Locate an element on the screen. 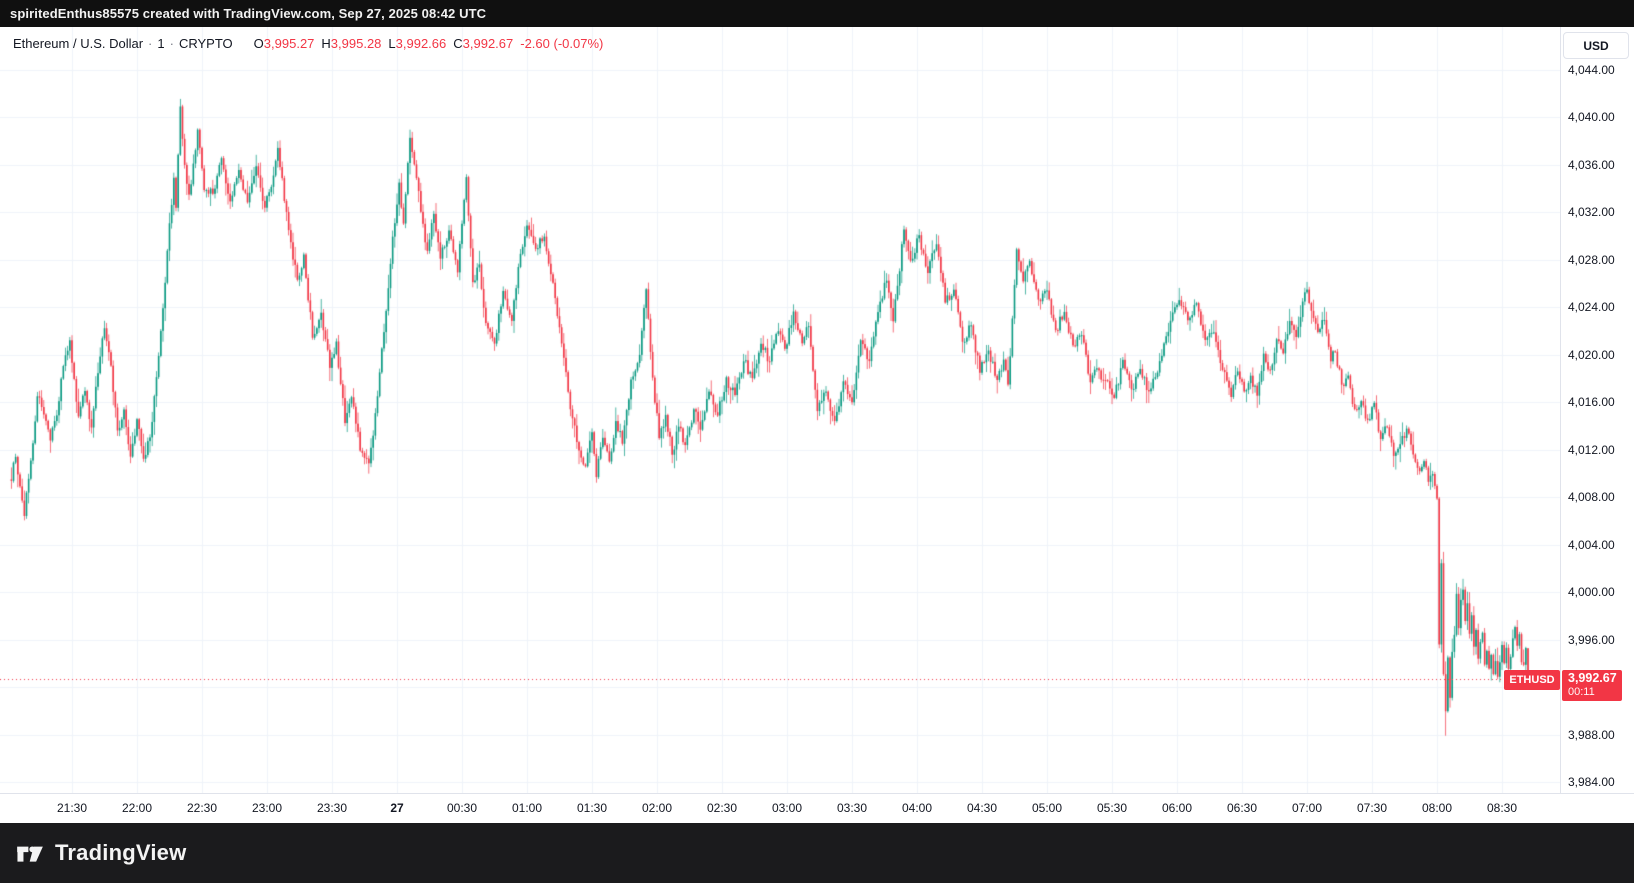 This screenshot has width=1634, height=883. last-price-symbol-tag: ETHUSD is located at coordinates (1532, 679).